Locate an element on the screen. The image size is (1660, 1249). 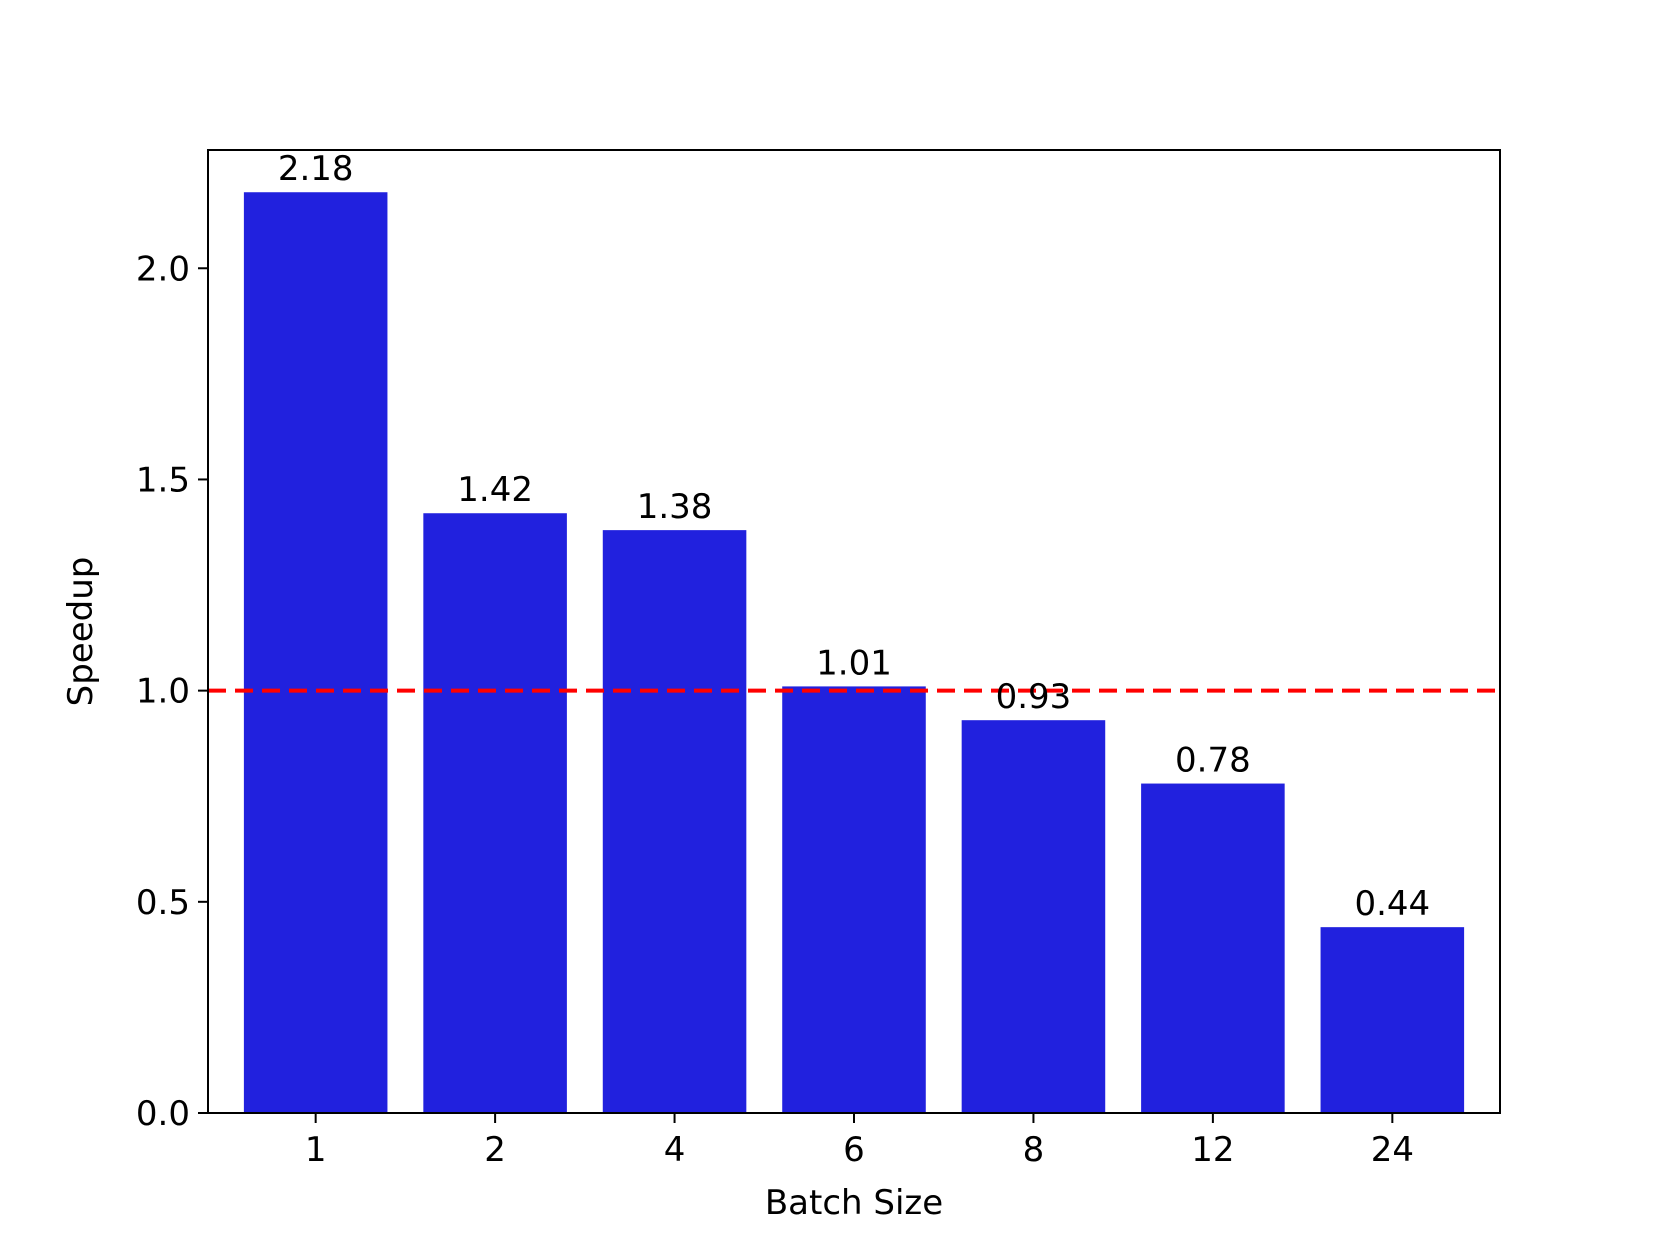
x-tick-label-24: 24 is located at coordinates (1392, 1150).